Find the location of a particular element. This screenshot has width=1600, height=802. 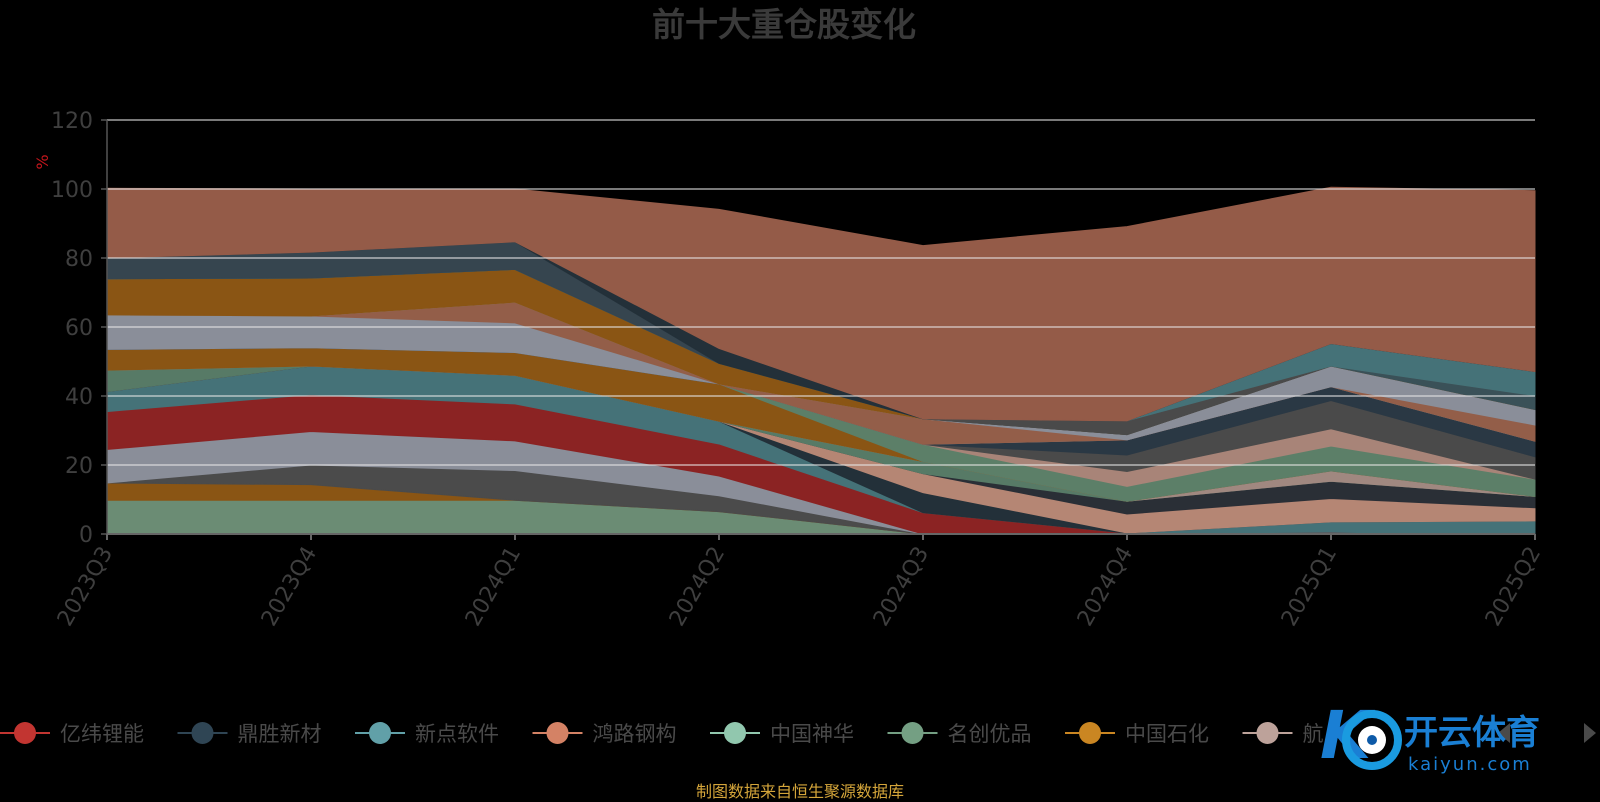

legend-item-7: 航 is located at coordinates (1283, 734).